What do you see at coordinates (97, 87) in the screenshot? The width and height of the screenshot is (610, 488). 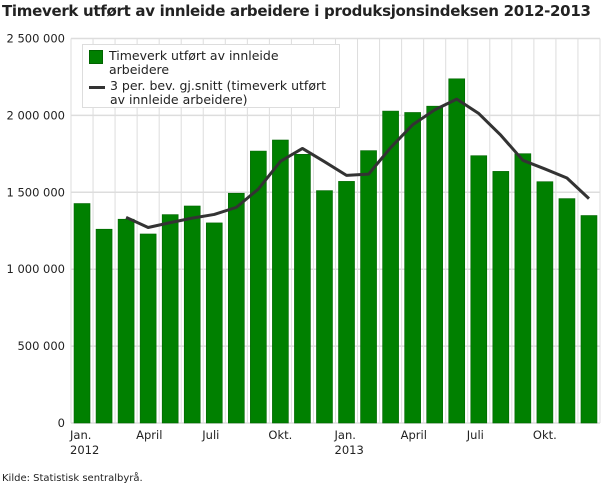 I see `line-swatch-icon` at bounding box center [97, 87].